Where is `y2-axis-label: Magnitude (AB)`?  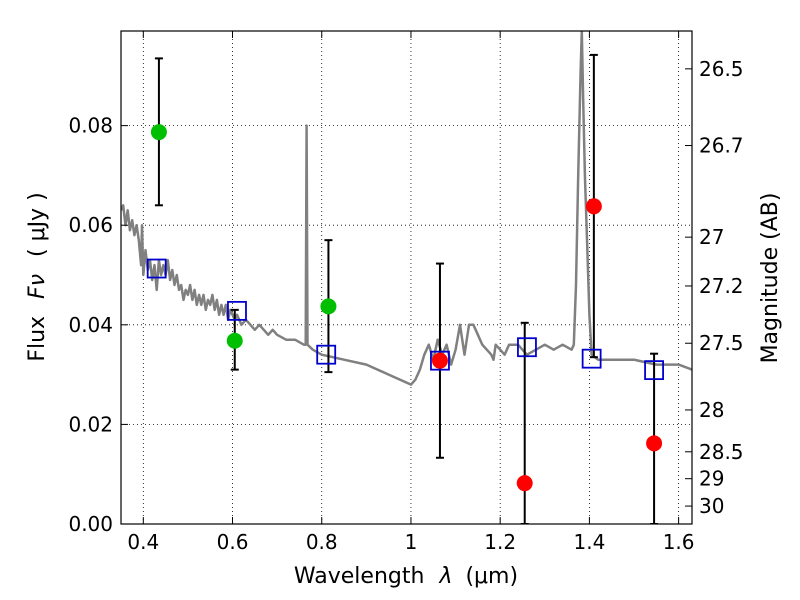 y2-axis-label: Magnitude (AB) is located at coordinates (770, 278).